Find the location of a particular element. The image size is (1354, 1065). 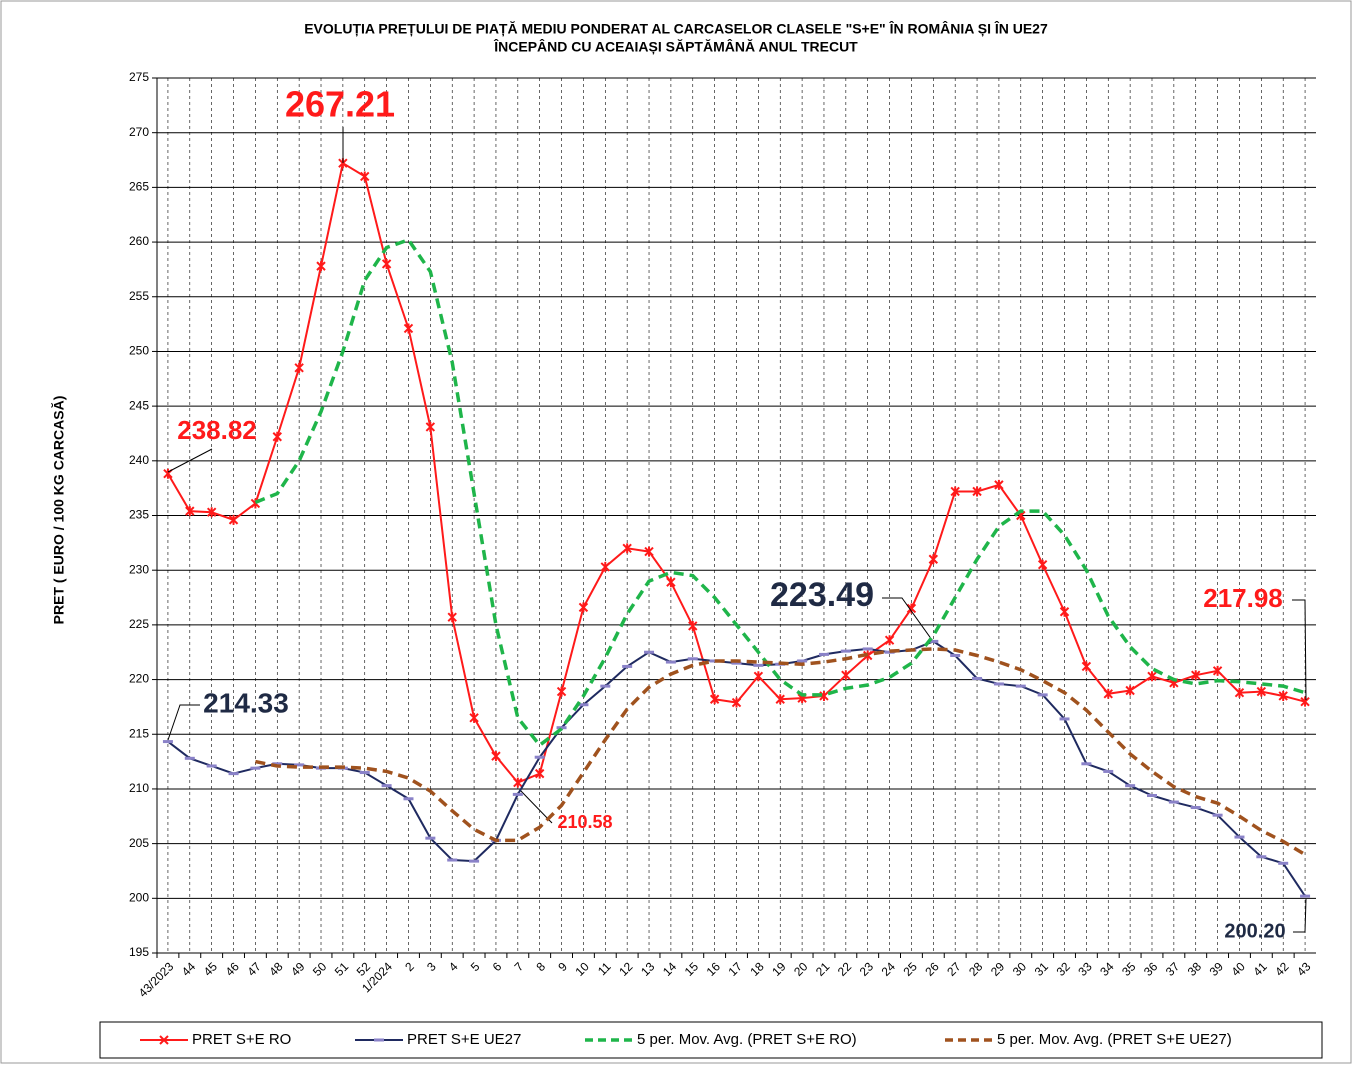

x-tick-label: 8 is located at coordinates (540, 966).